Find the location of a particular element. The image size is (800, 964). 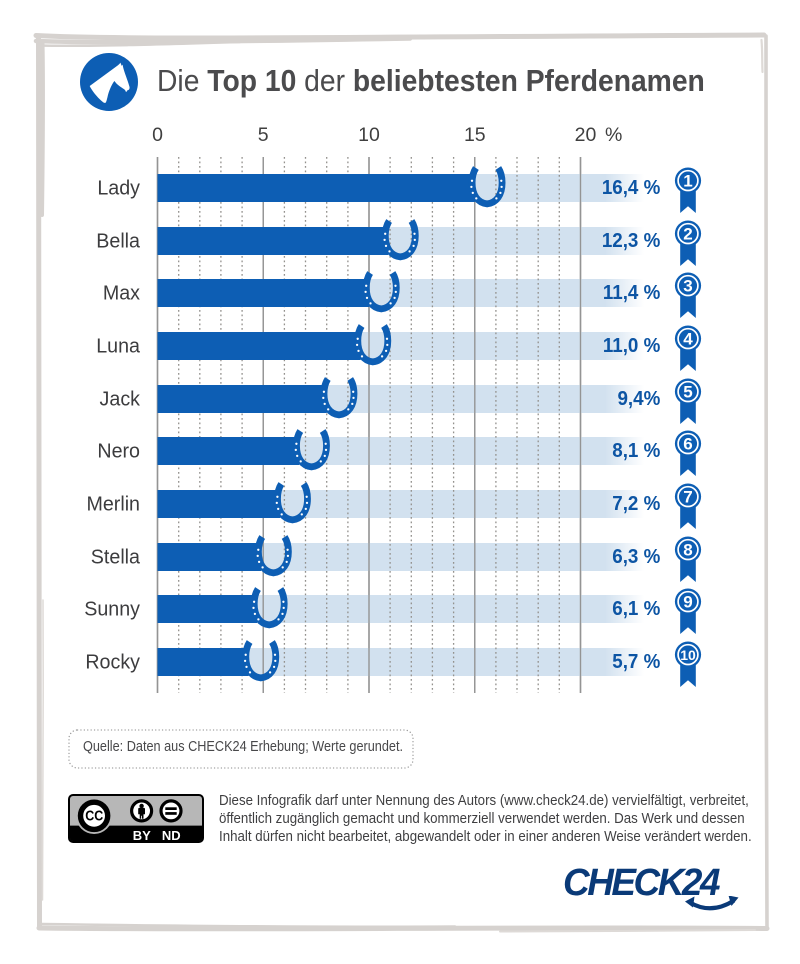

svg-text: Merlin is located at coordinates (113, 504).